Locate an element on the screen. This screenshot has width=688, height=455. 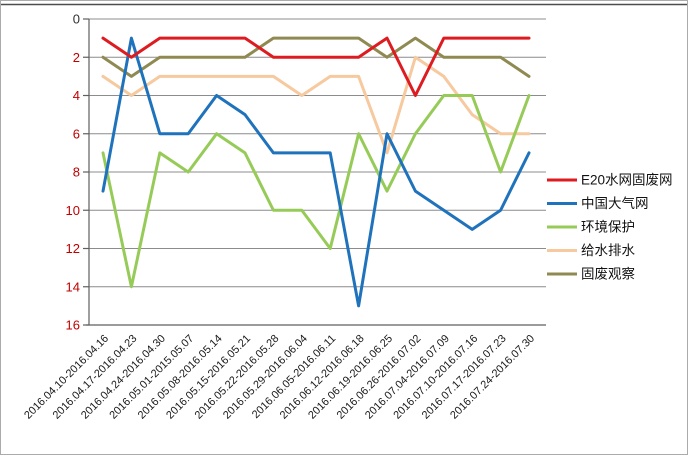
y-axis-label-16: 16 is located at coordinates (73, 325).